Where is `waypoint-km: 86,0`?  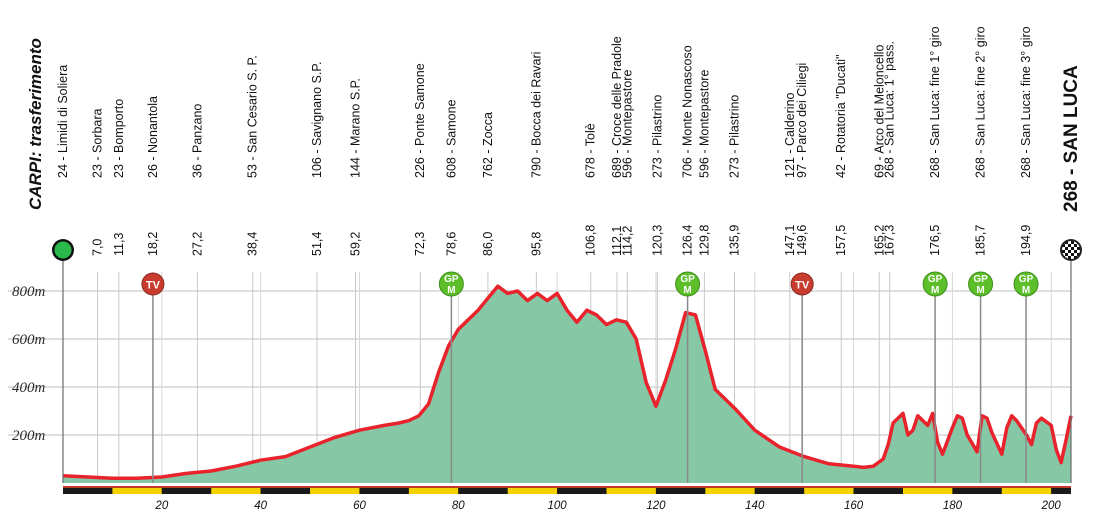 waypoint-km: 86,0 is located at coordinates (488, 244).